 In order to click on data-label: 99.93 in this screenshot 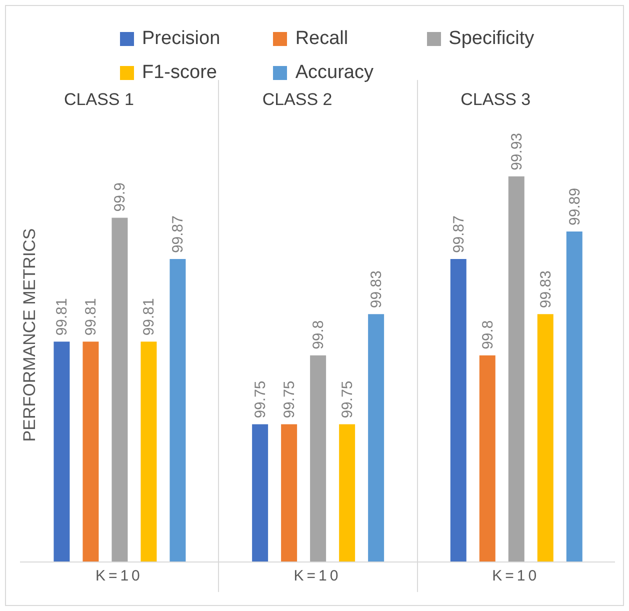, I will do `click(517, 151)`.